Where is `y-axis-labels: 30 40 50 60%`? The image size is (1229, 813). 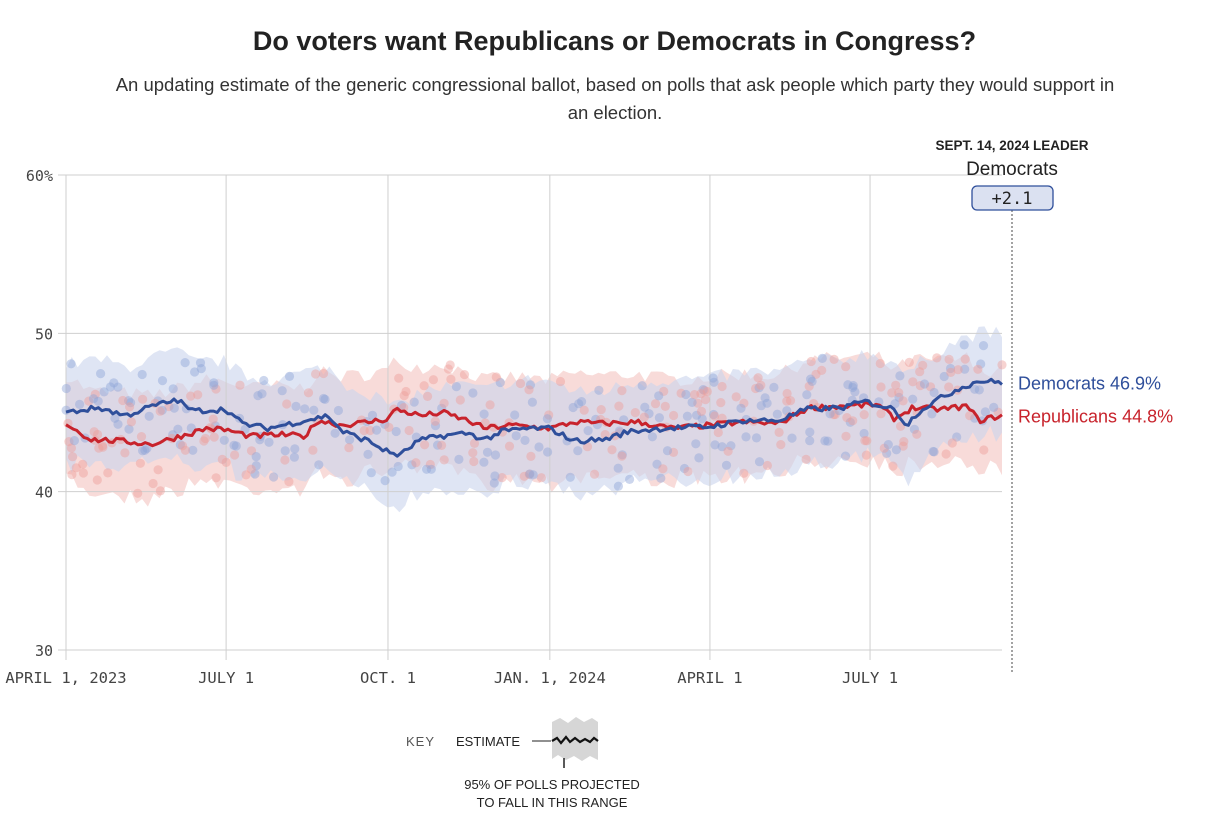 y-axis-labels: 30 40 50 60% is located at coordinates (39, 413).